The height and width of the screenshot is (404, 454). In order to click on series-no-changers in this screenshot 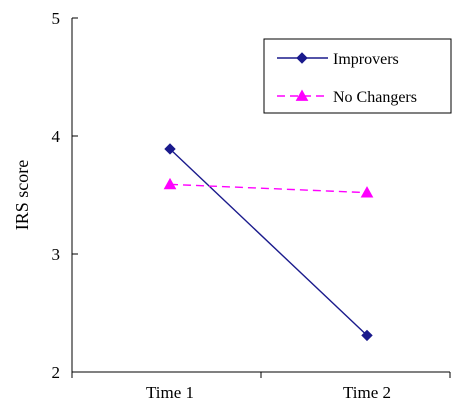, I will do `click(268, 187)`.